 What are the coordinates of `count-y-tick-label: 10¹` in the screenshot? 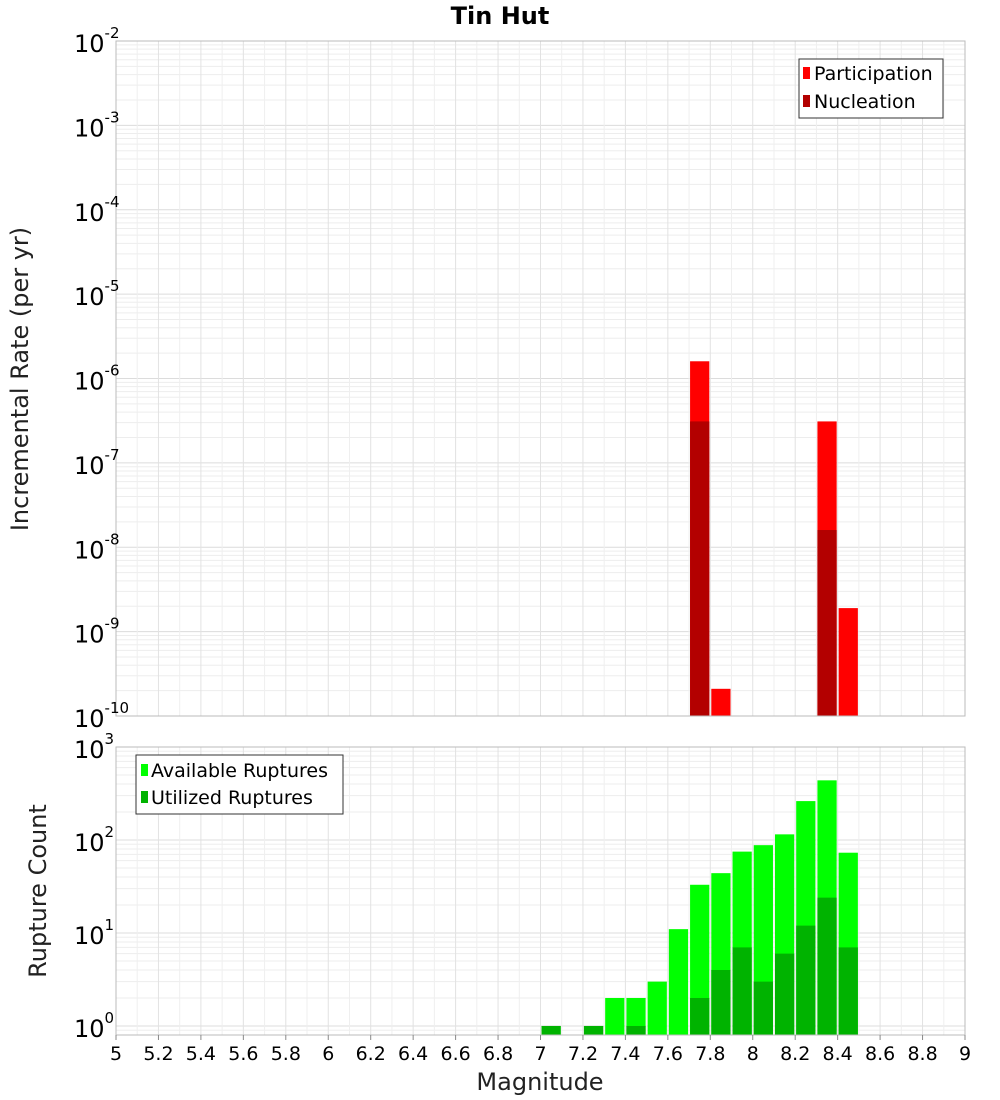 It's located at (94, 933).